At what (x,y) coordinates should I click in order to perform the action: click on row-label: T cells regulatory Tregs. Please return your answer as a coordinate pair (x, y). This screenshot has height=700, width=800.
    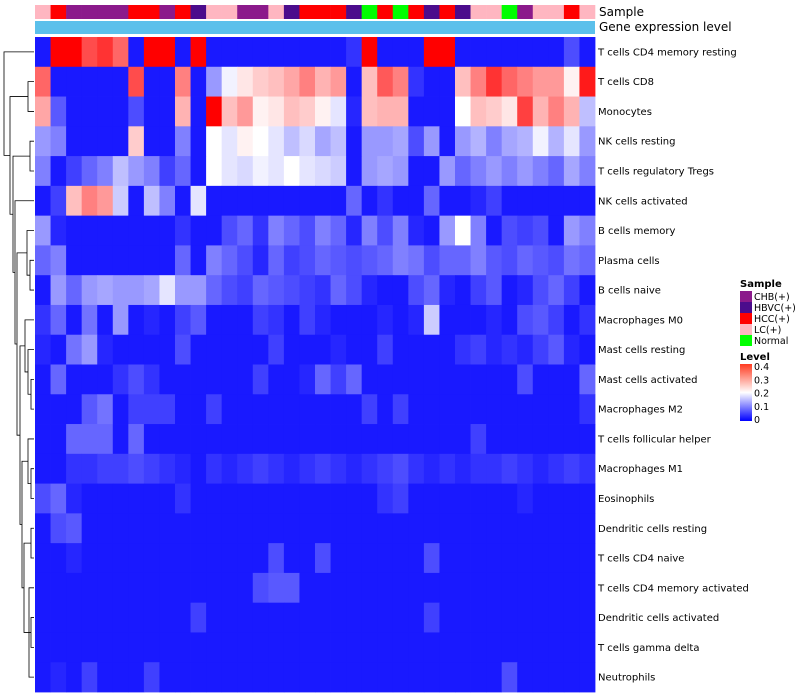
    Looking at the image, I should click on (655, 171).